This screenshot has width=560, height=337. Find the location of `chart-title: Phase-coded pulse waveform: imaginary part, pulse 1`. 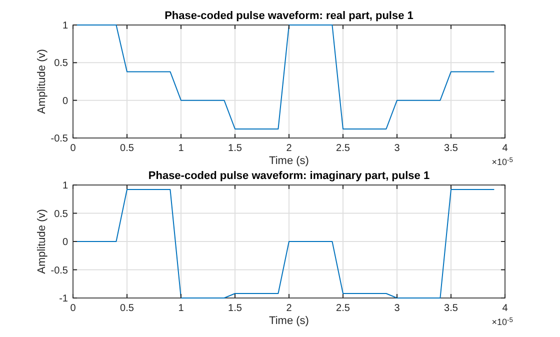

chart-title: Phase-coded pulse waveform: imaginary part, pulse 1 is located at coordinates (289, 176).